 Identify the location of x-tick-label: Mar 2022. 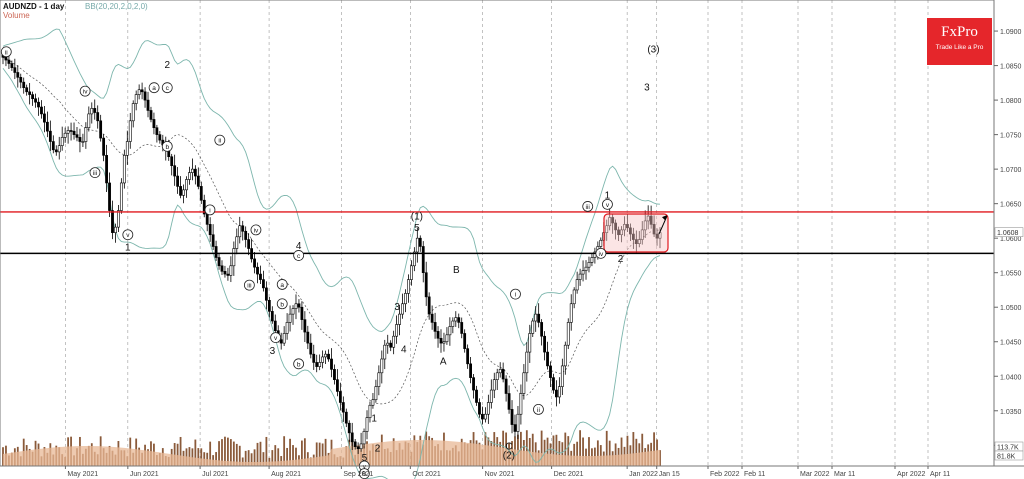
(815, 474).